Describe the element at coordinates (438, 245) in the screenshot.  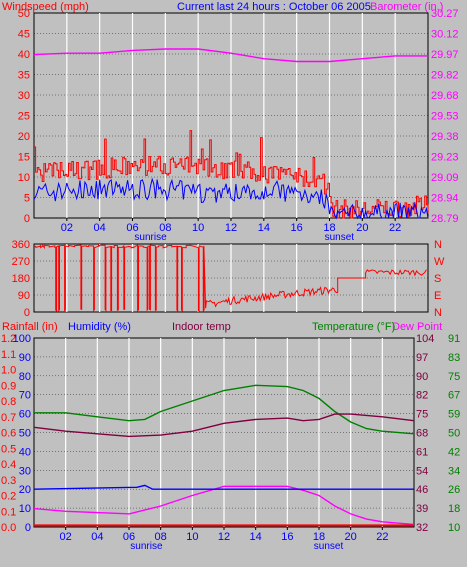
I see `compass-axis-label: N` at that location.